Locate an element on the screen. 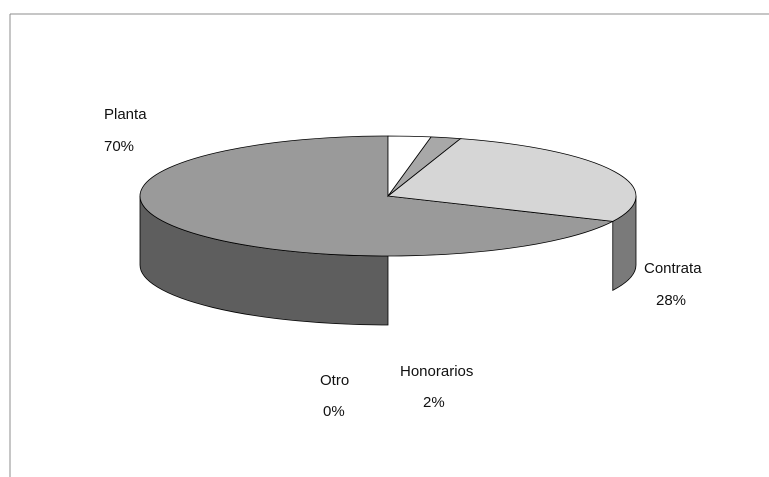 This screenshot has height=477, width=769. label-otro-name: Otro is located at coordinates (334, 380).